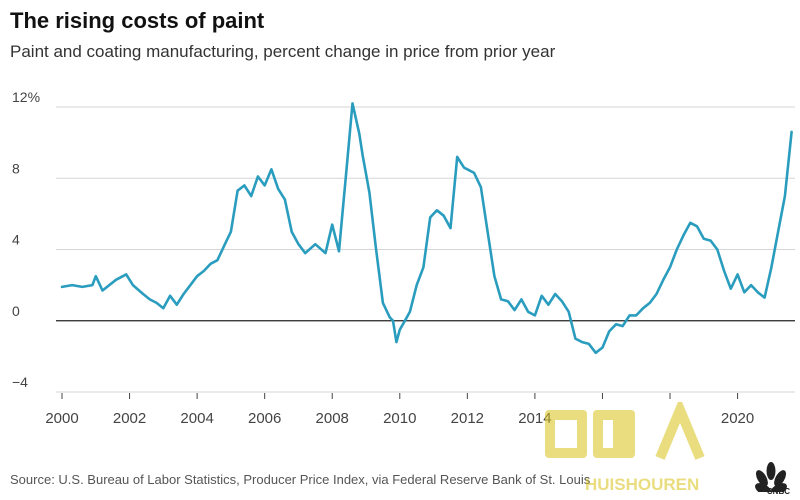 The width and height of the screenshot is (800, 500). What do you see at coordinates (16, 311) in the screenshot?
I see `y-tick-label: 0` at bounding box center [16, 311].